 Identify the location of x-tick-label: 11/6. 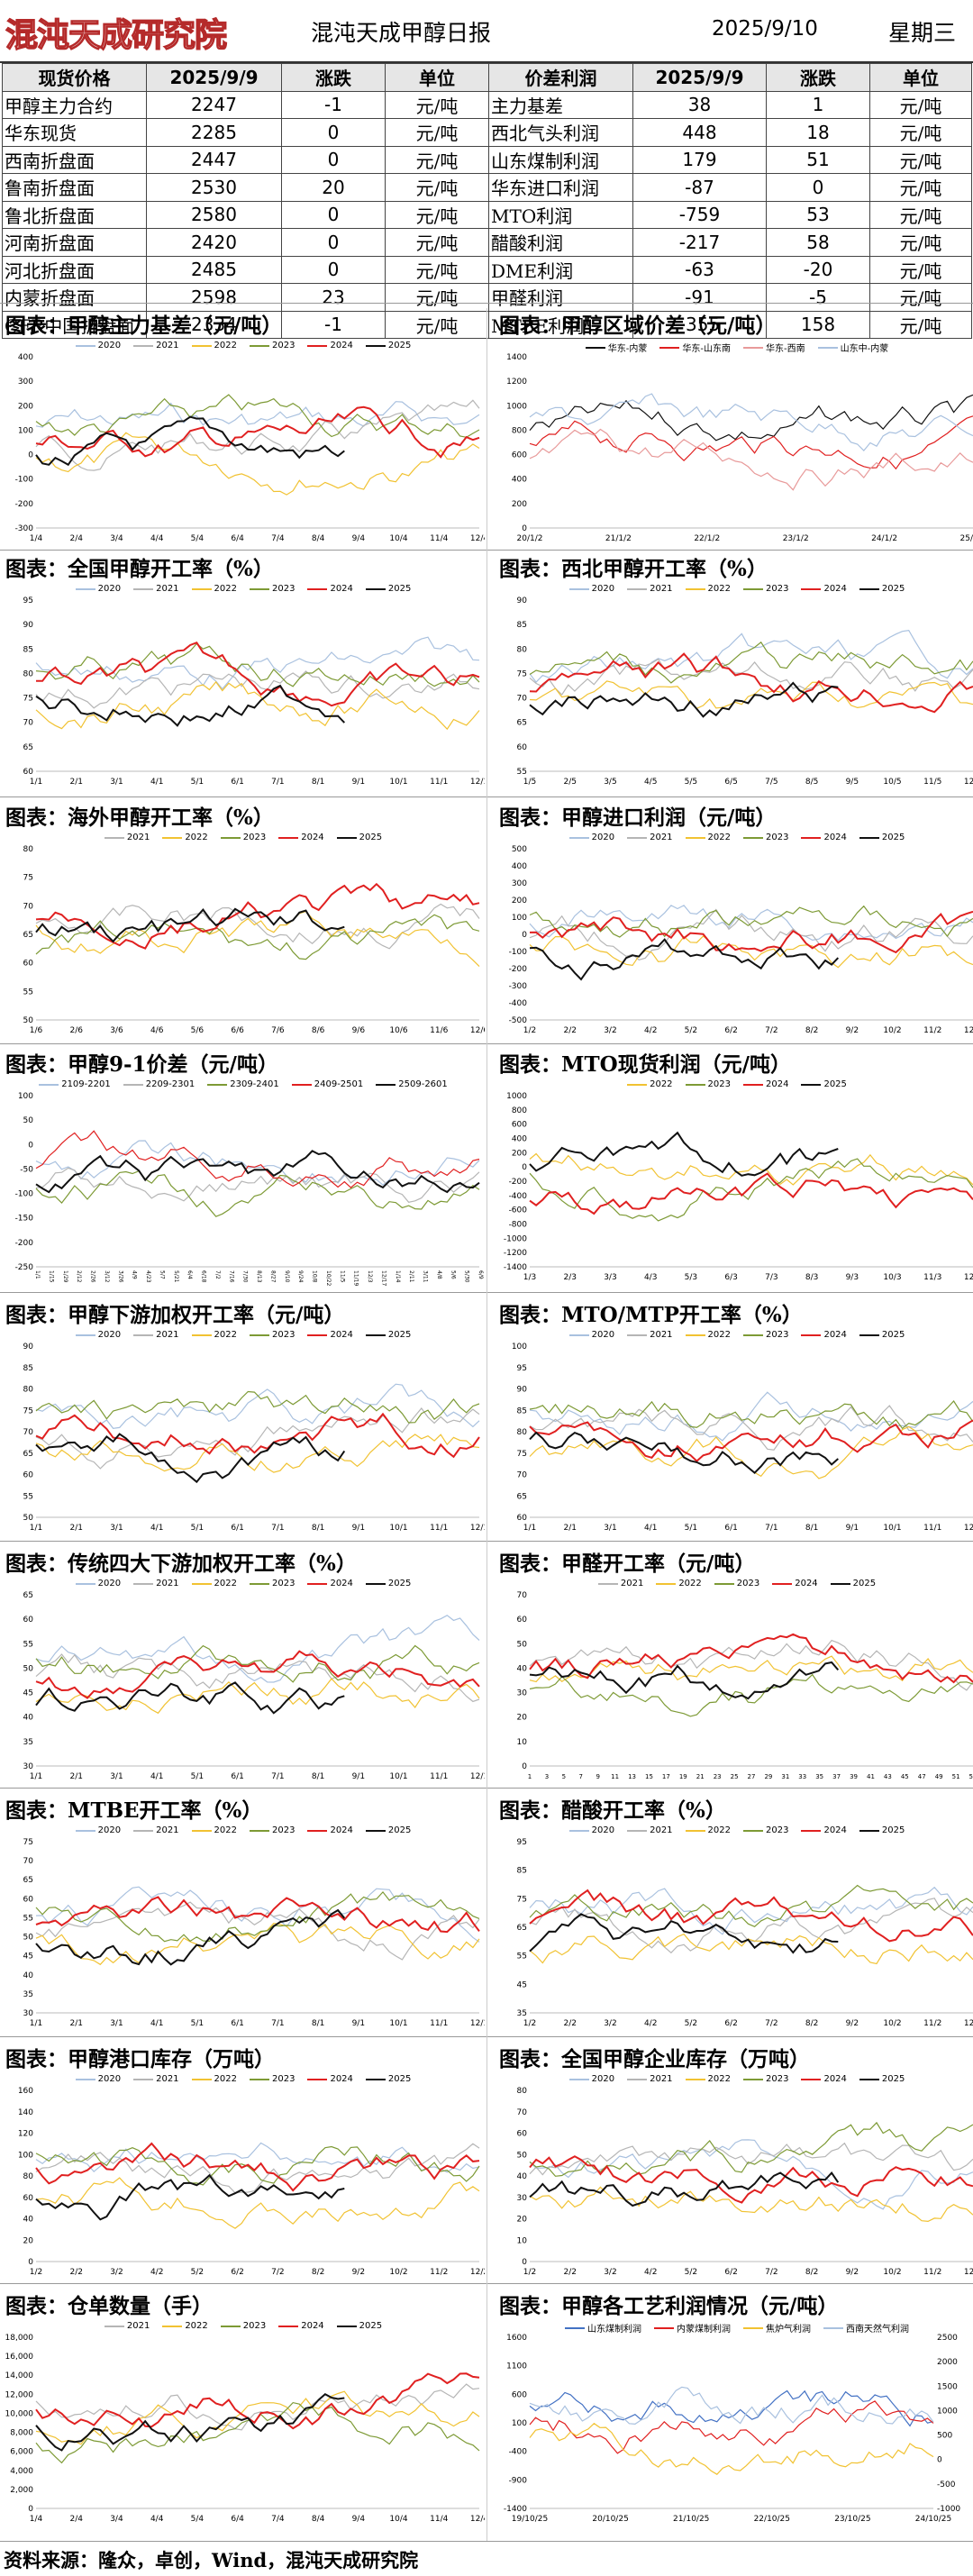
(439, 1030).